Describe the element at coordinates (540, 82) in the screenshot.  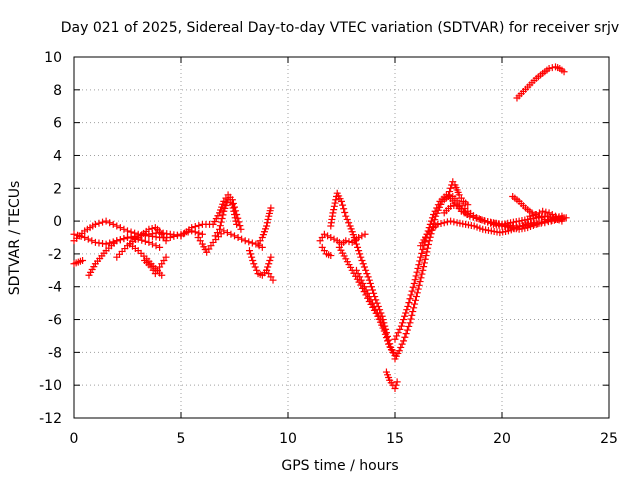
I see `series-track-top` at that location.